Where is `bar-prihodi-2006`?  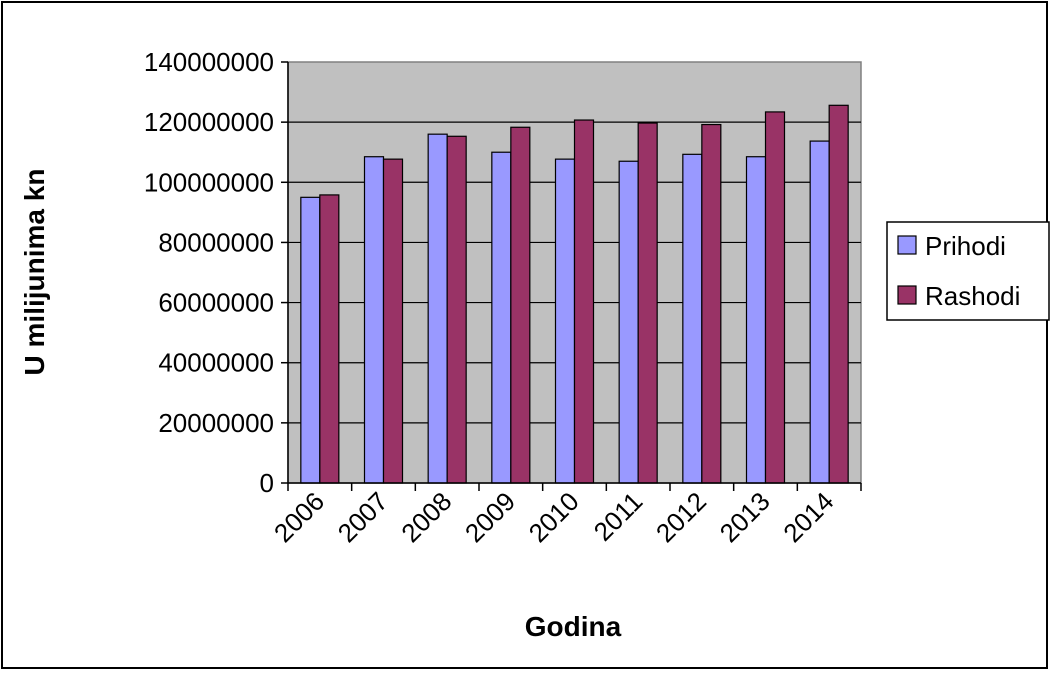
bar-prihodi-2006 is located at coordinates (310, 340).